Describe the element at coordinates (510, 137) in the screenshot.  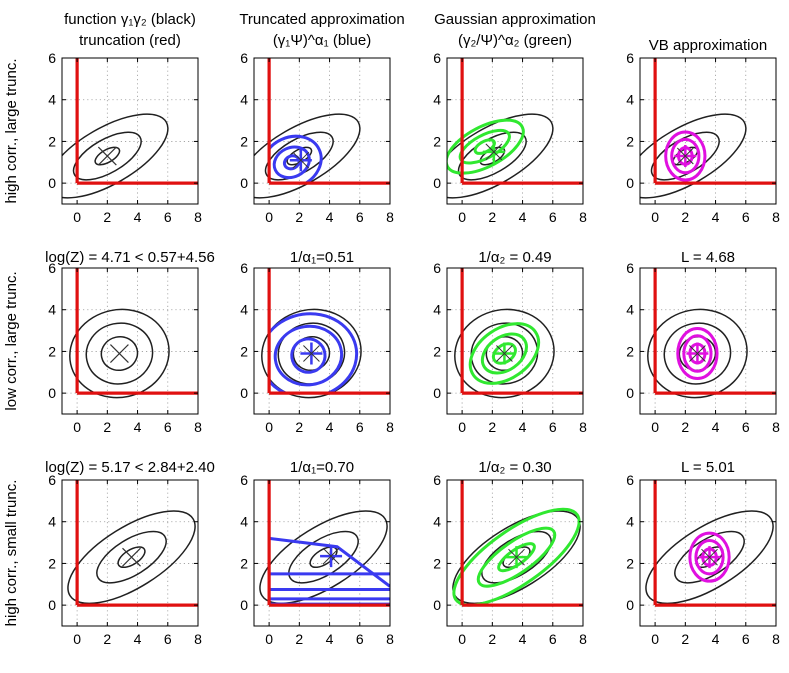
I see `panel-r1-c3: 0 2 4 6 8 0 2 4 6` at that location.